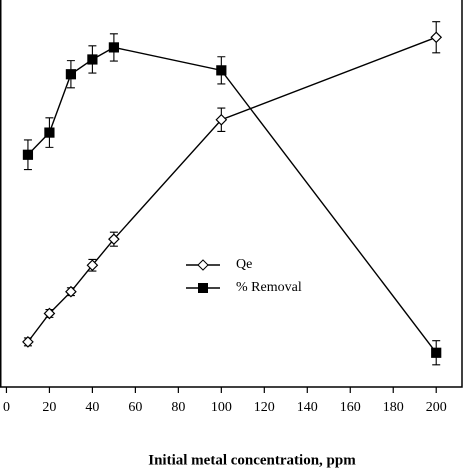 Image resolution: width=474 pixels, height=474 pixels. I want to click on x-tick-label: 200, so click(436, 407).